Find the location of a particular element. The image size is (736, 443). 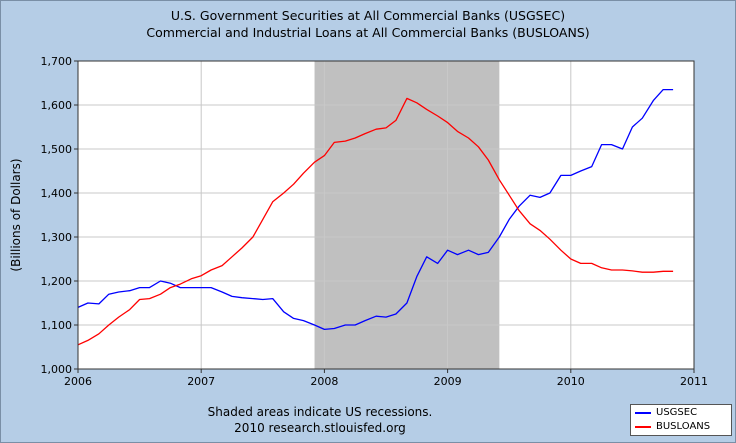

y-tick-label: 1,200 is located at coordinates (57, 281).